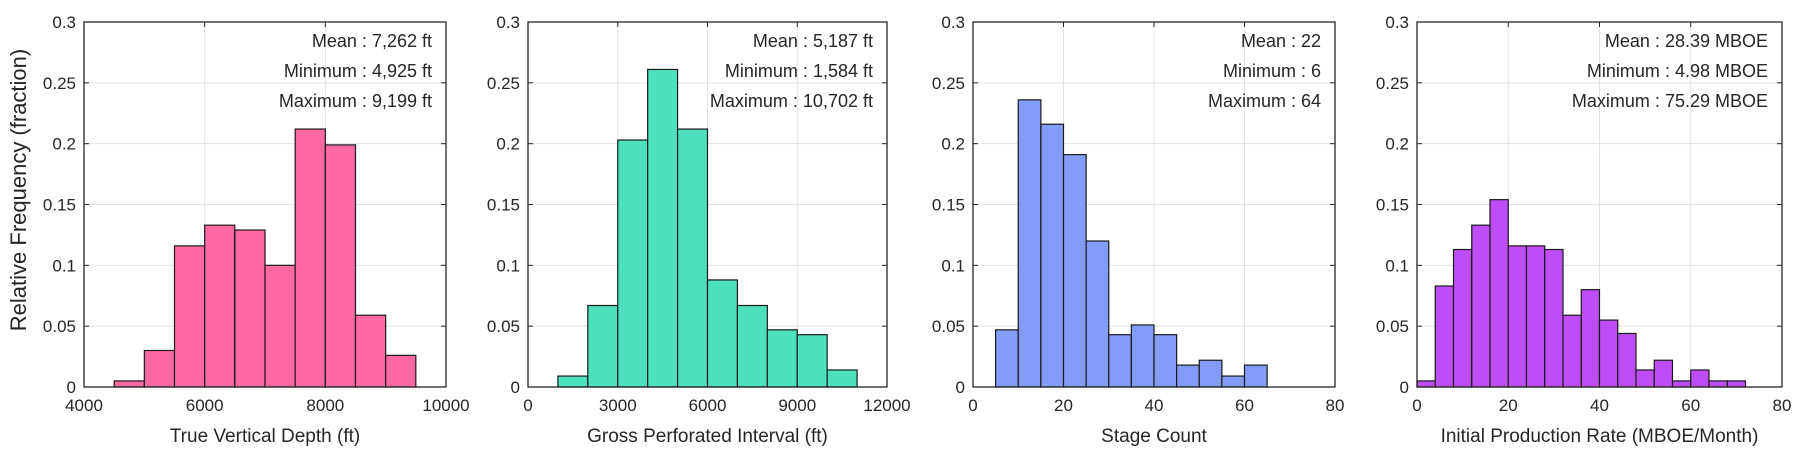 This screenshot has height=455, width=1796. Describe the element at coordinates (397, 41) in the screenshot. I see `stats-value: 7,262` at that location.